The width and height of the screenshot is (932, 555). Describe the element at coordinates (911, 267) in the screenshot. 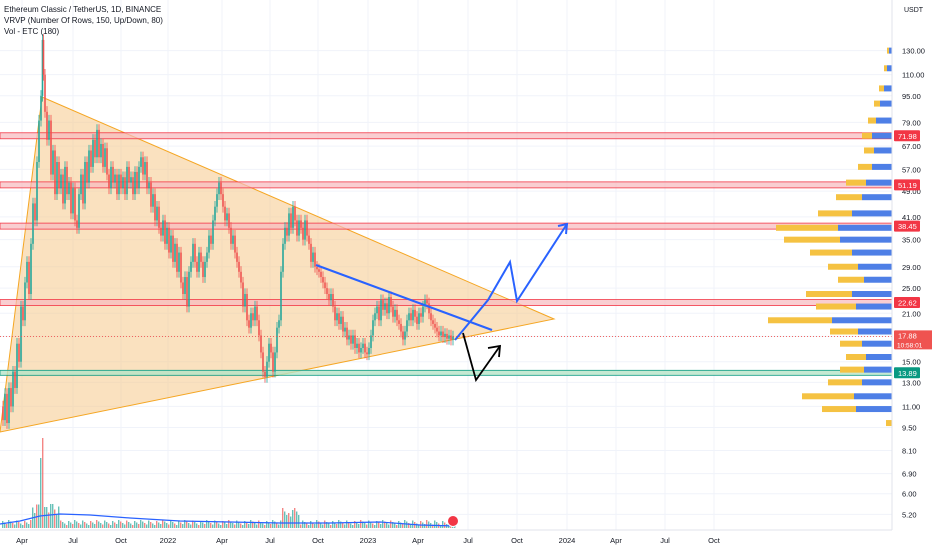

I see `price-tick-label: 29.00` at that location.